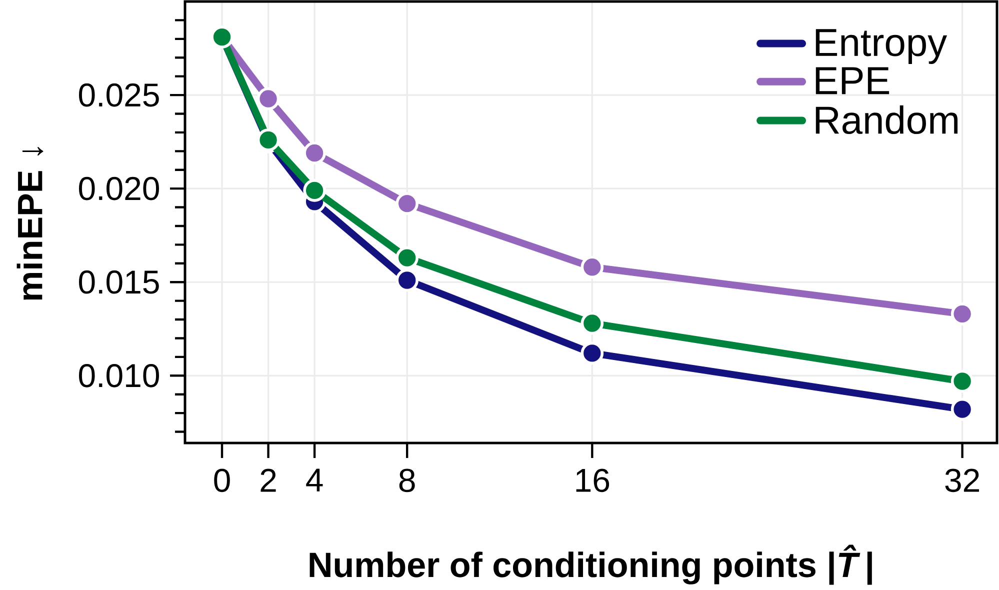  Describe the element at coordinates (853, 80) in the screenshot. I see `legend-label: EPE` at that location.